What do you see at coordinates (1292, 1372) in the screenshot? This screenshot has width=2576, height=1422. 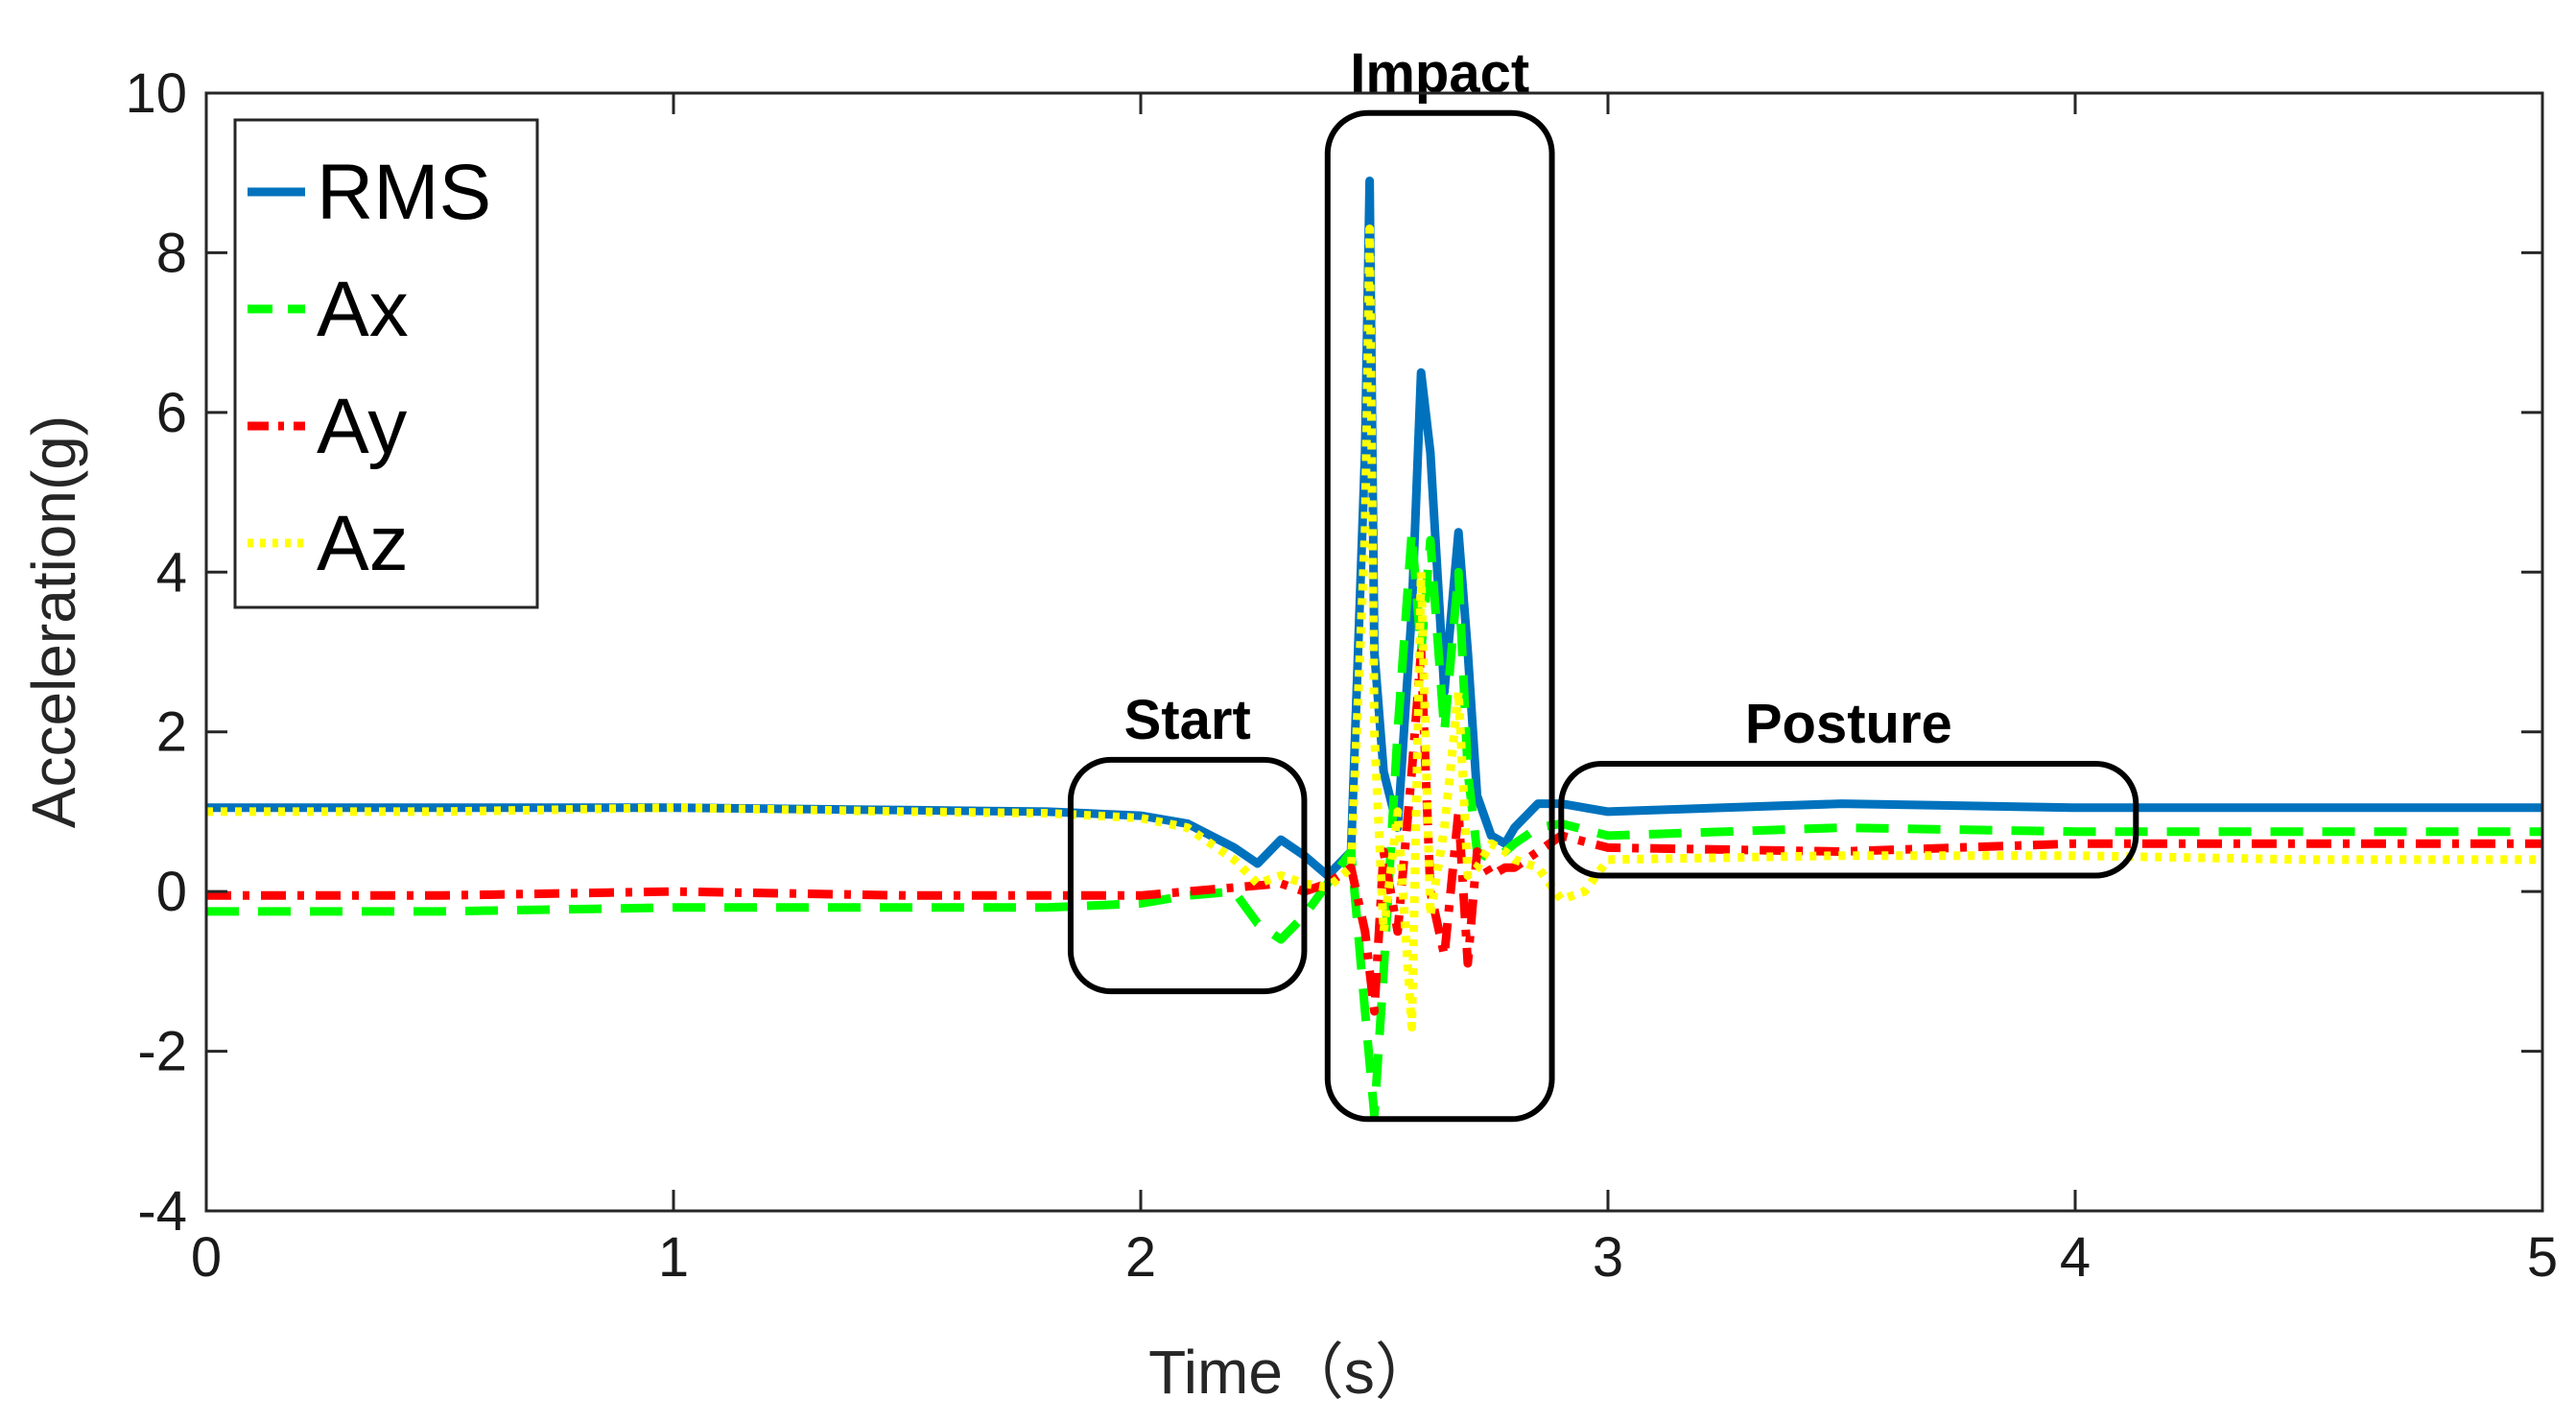 I see `x-axis-title: Time（s）` at bounding box center [1292, 1372].